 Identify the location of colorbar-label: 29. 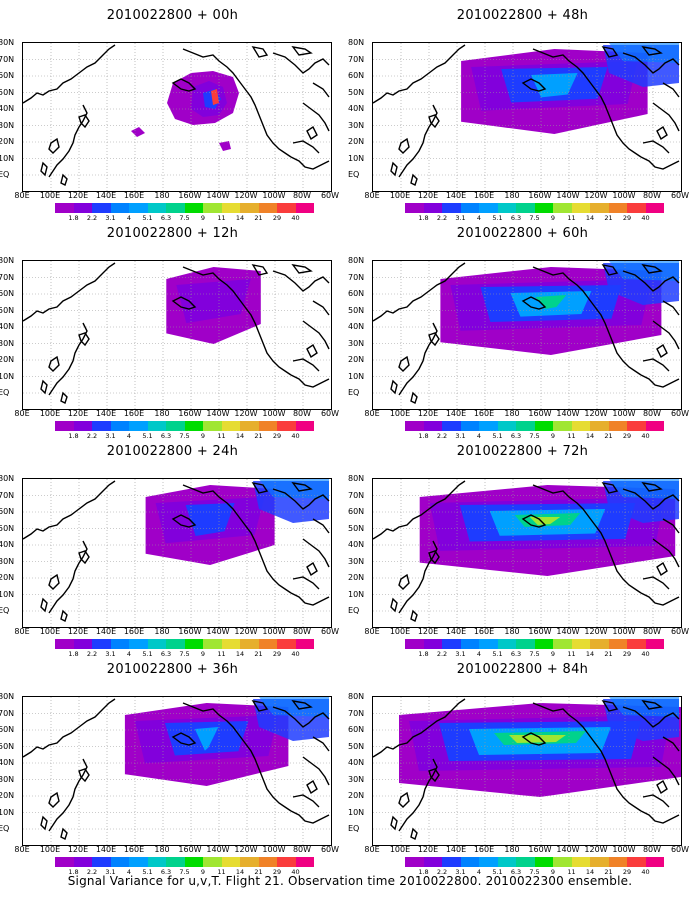
(627, 872).